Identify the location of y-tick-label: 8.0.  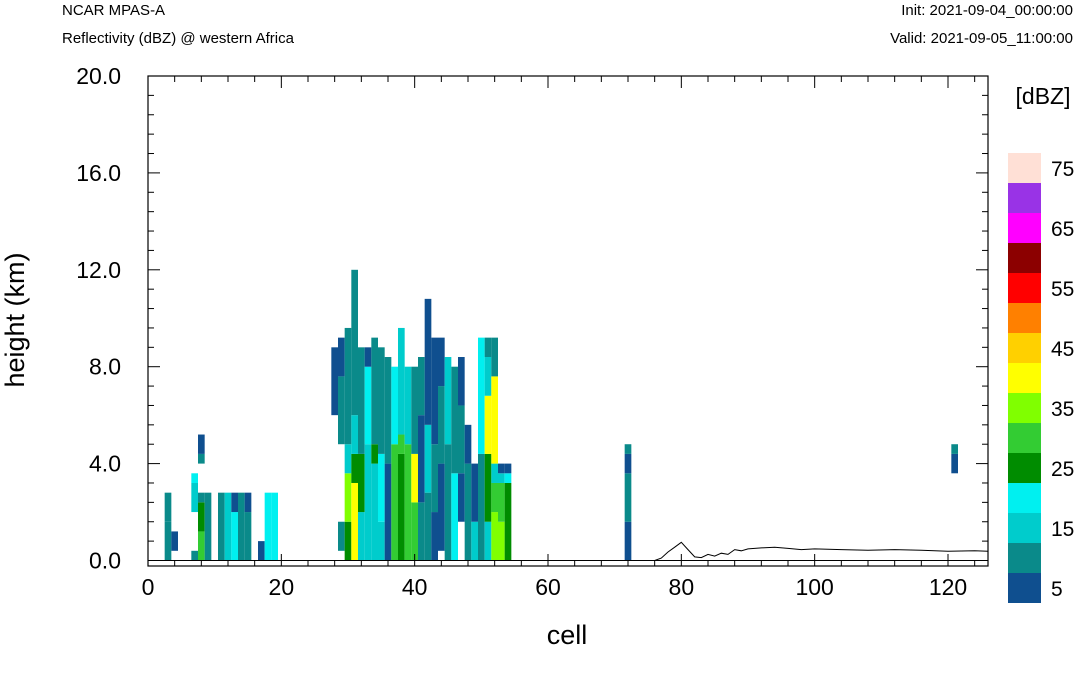
(105, 367).